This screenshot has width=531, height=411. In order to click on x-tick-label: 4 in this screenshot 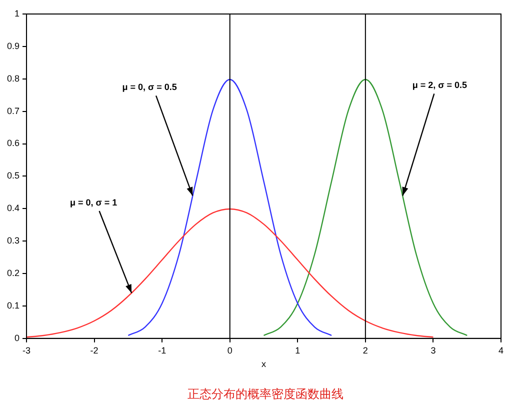, I will do `click(501, 350)`.